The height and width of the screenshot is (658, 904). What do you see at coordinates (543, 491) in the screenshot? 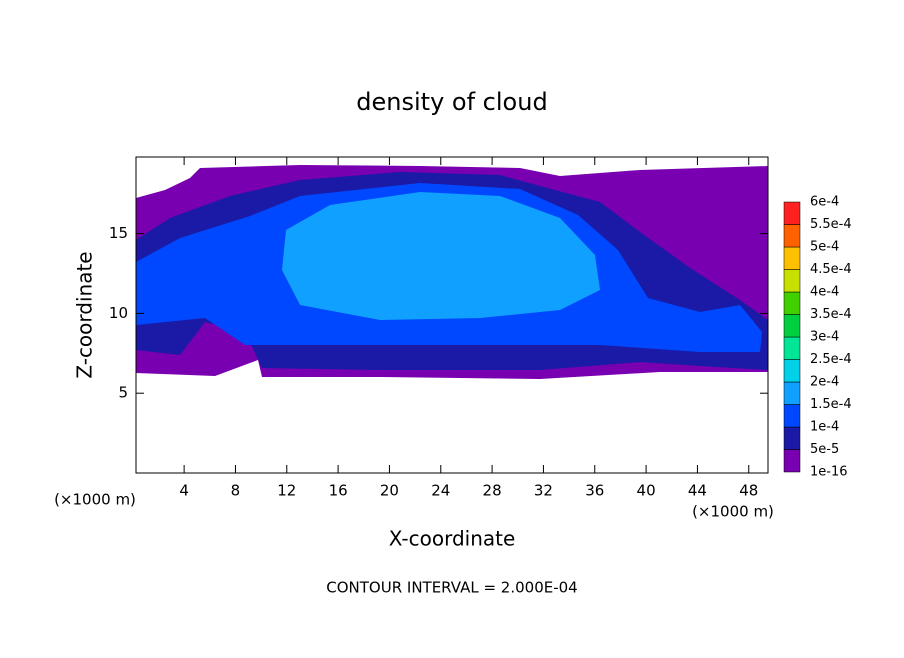
I see `x-tick-label: 32` at bounding box center [543, 491].